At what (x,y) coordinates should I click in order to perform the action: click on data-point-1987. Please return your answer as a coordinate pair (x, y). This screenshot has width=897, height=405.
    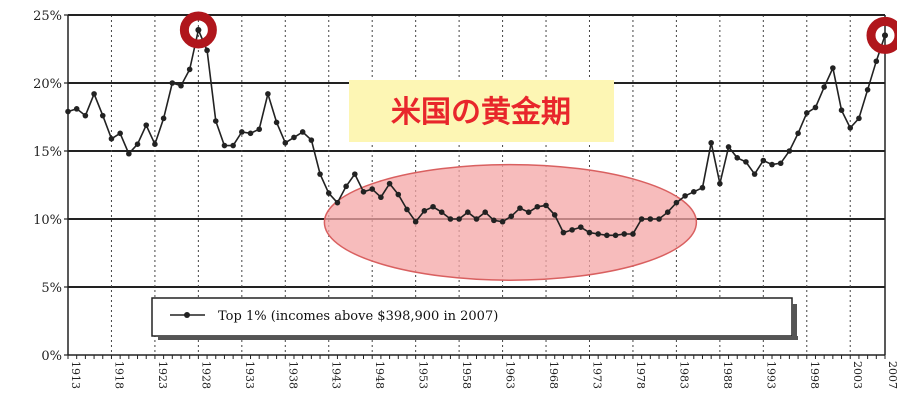
    Looking at the image, I should click on (711, 143).